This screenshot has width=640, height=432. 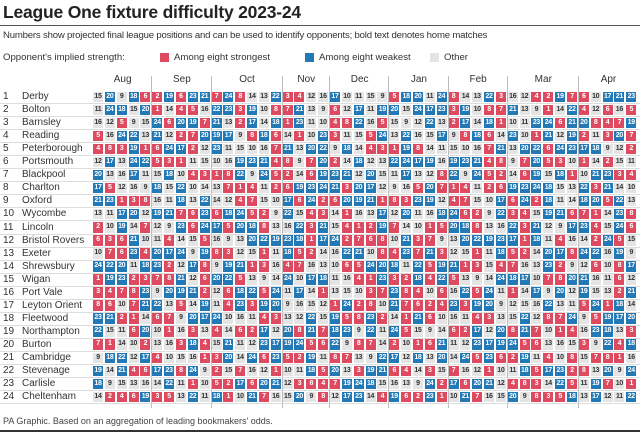 I want to click on fixture-cell: 13, so click(x=192, y=201).